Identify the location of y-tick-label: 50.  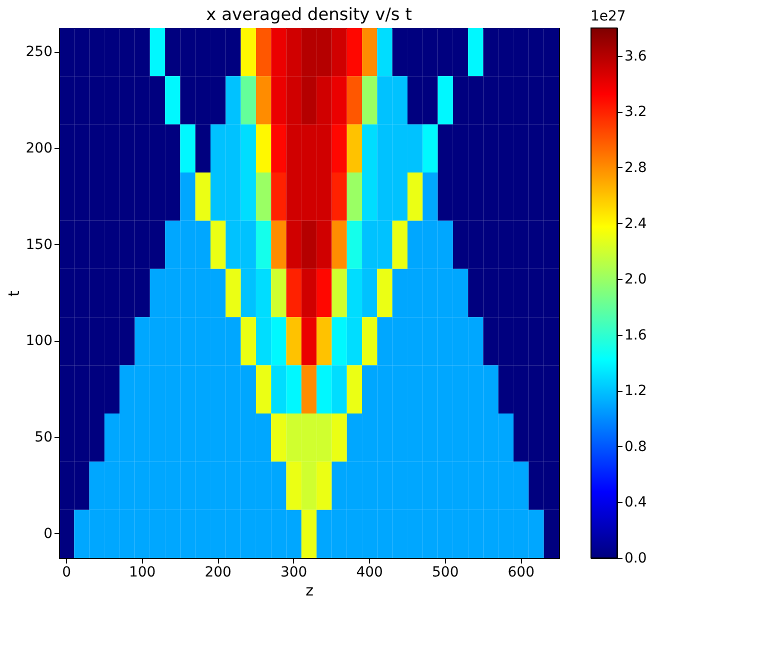
(43, 438).